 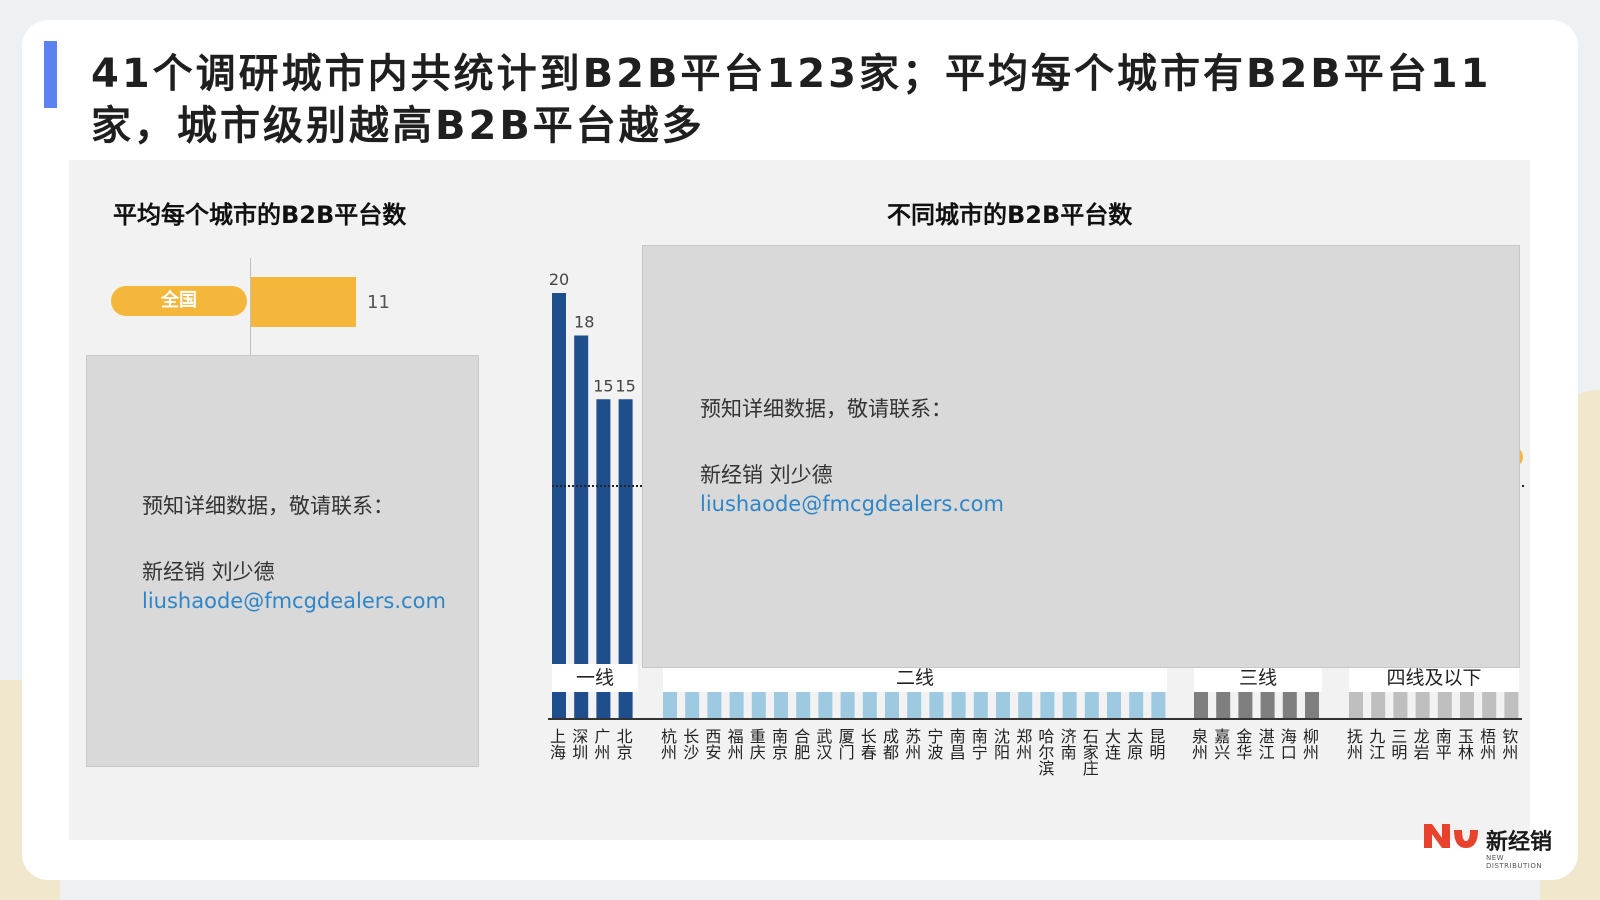 I want to click on category-label-杭州: 杭州, so click(x=667, y=744).